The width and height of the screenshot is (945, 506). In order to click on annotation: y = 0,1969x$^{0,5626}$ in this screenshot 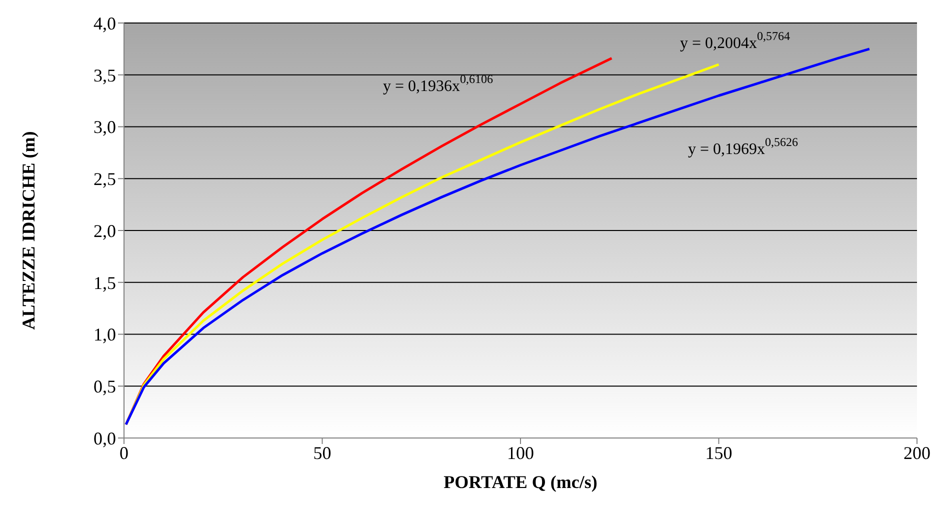, I will do `click(743, 146)`.